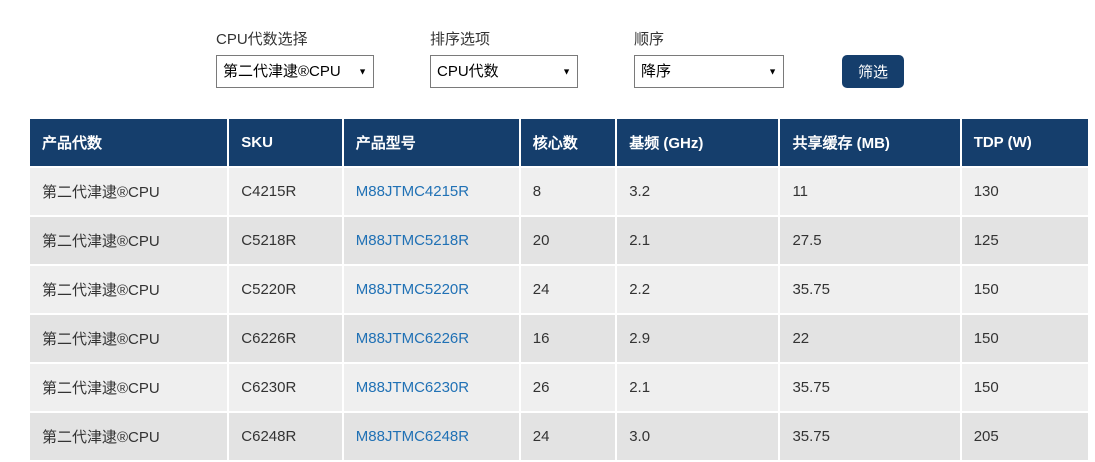 This screenshot has width=1095, height=462. I want to click on cell-model: M88JTMC4215R, so click(431, 191).